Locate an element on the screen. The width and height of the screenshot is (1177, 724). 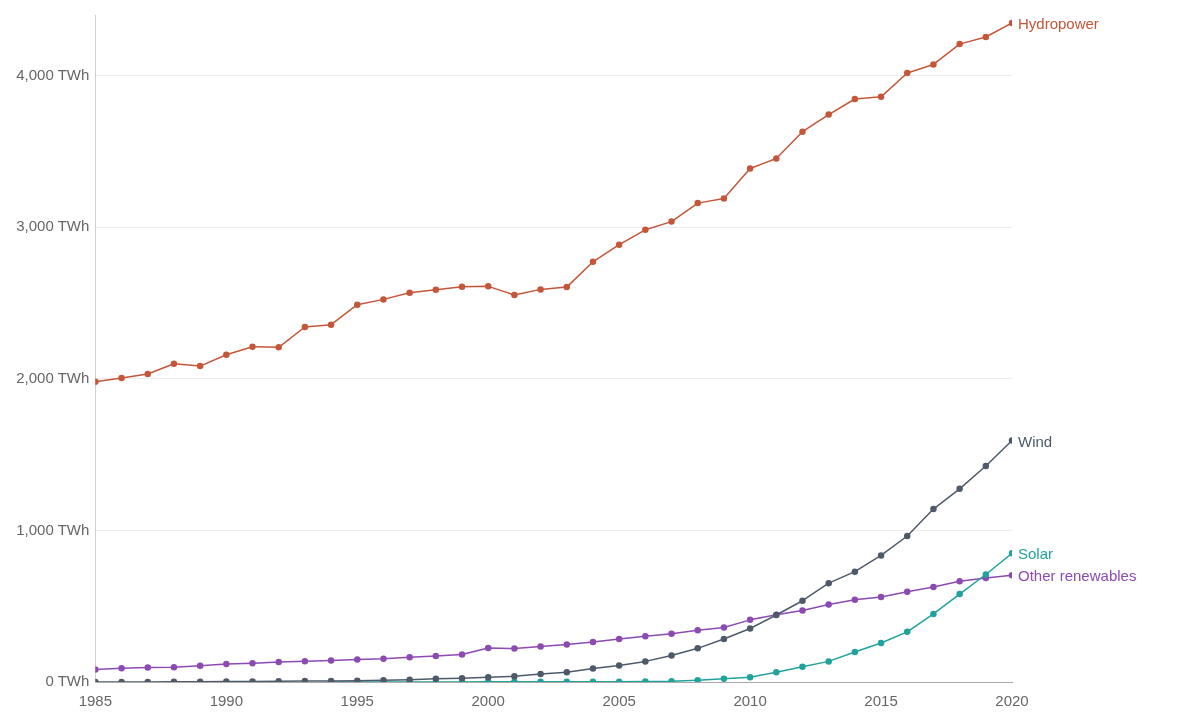
y-tick-label: 4,000 TWh is located at coordinates (53, 74).